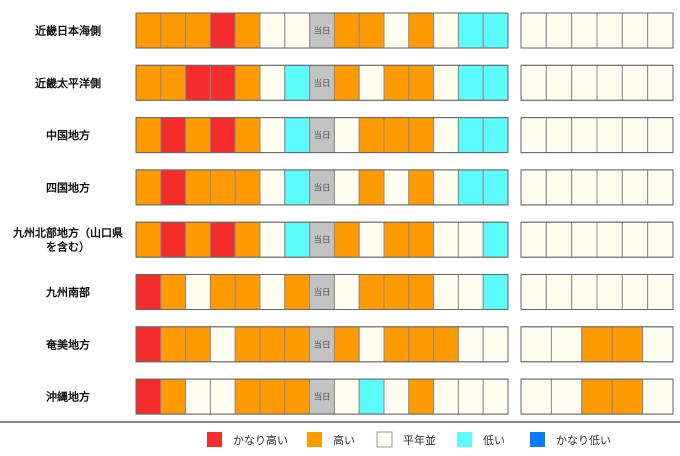 The height and width of the screenshot is (456, 680). What do you see at coordinates (481, 439) in the screenshot?
I see `legend-item: 低い` at bounding box center [481, 439].